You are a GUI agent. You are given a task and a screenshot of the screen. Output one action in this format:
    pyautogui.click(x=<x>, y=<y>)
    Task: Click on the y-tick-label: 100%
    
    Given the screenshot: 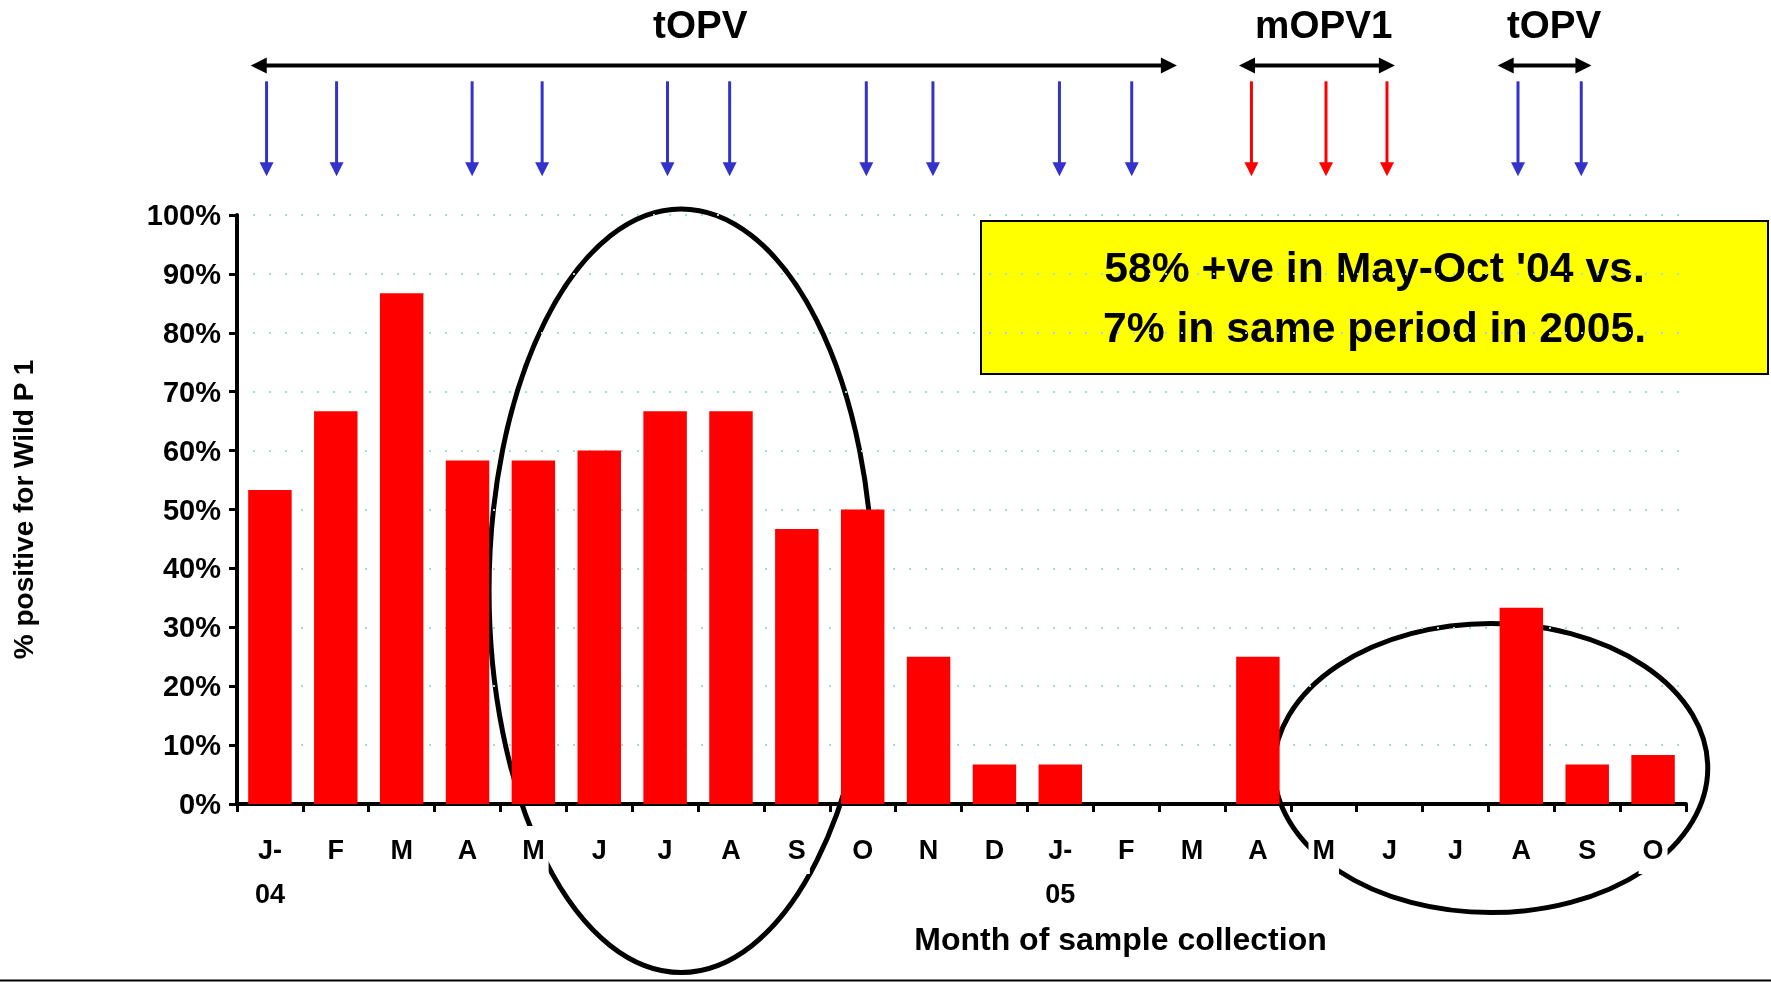 What is the action you would take?
    pyautogui.click(x=184, y=215)
    